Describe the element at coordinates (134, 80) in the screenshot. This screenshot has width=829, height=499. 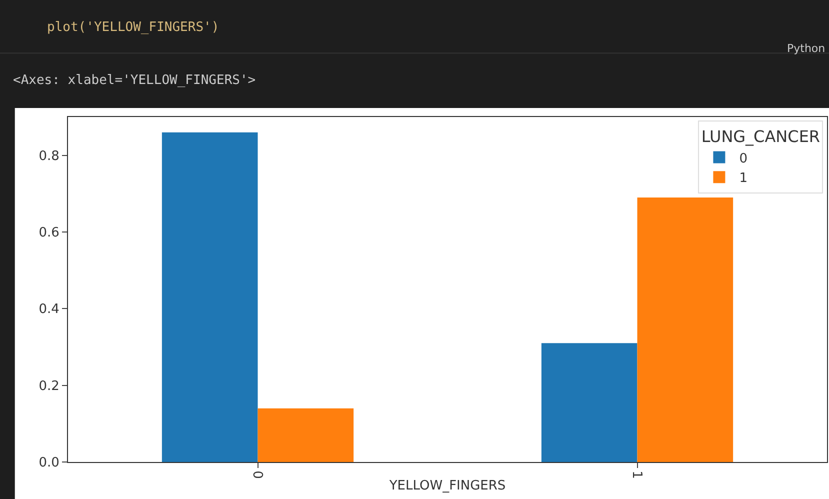
I see `text: <Axes: xlabel='YELLOW_FINGERS'>` at that location.